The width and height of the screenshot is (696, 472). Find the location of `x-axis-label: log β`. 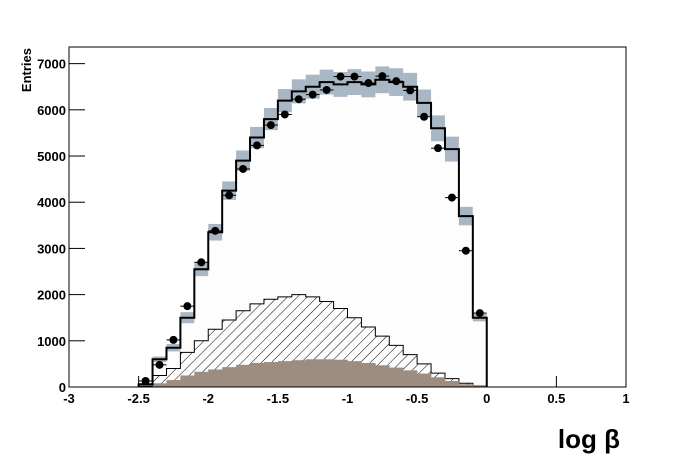

x-axis-label: log β is located at coordinates (589, 439).